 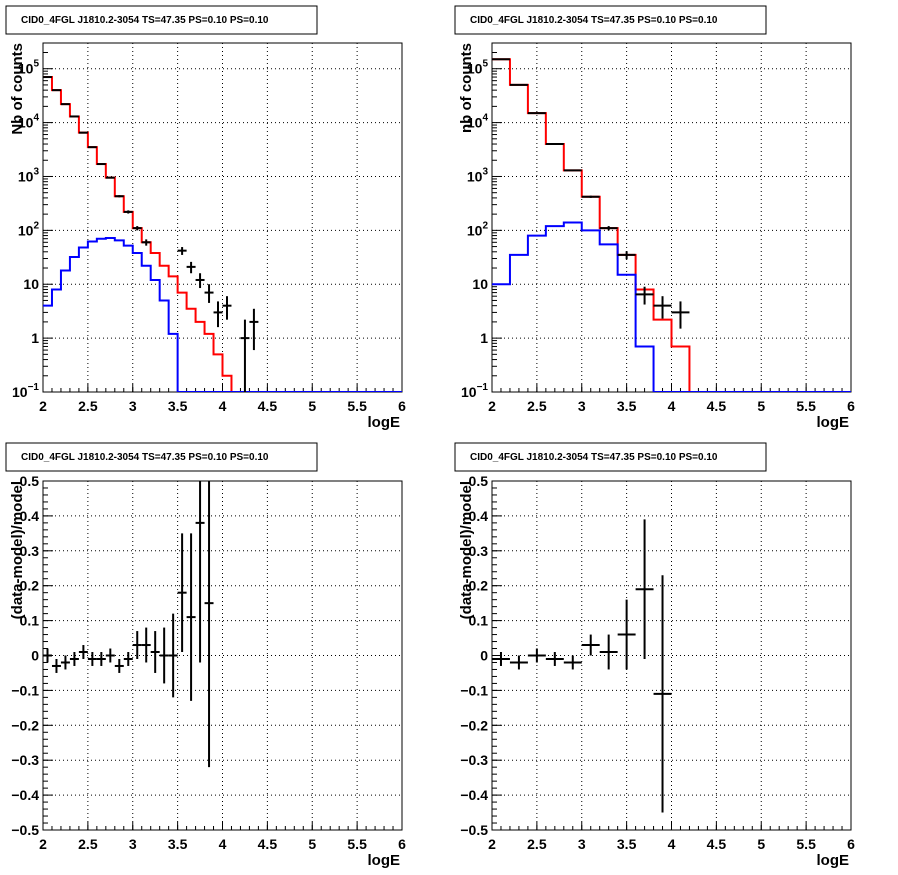 What do you see at coordinates (88, 844) in the screenshot?
I see `x-tick-label: 2.5` at bounding box center [88, 844].